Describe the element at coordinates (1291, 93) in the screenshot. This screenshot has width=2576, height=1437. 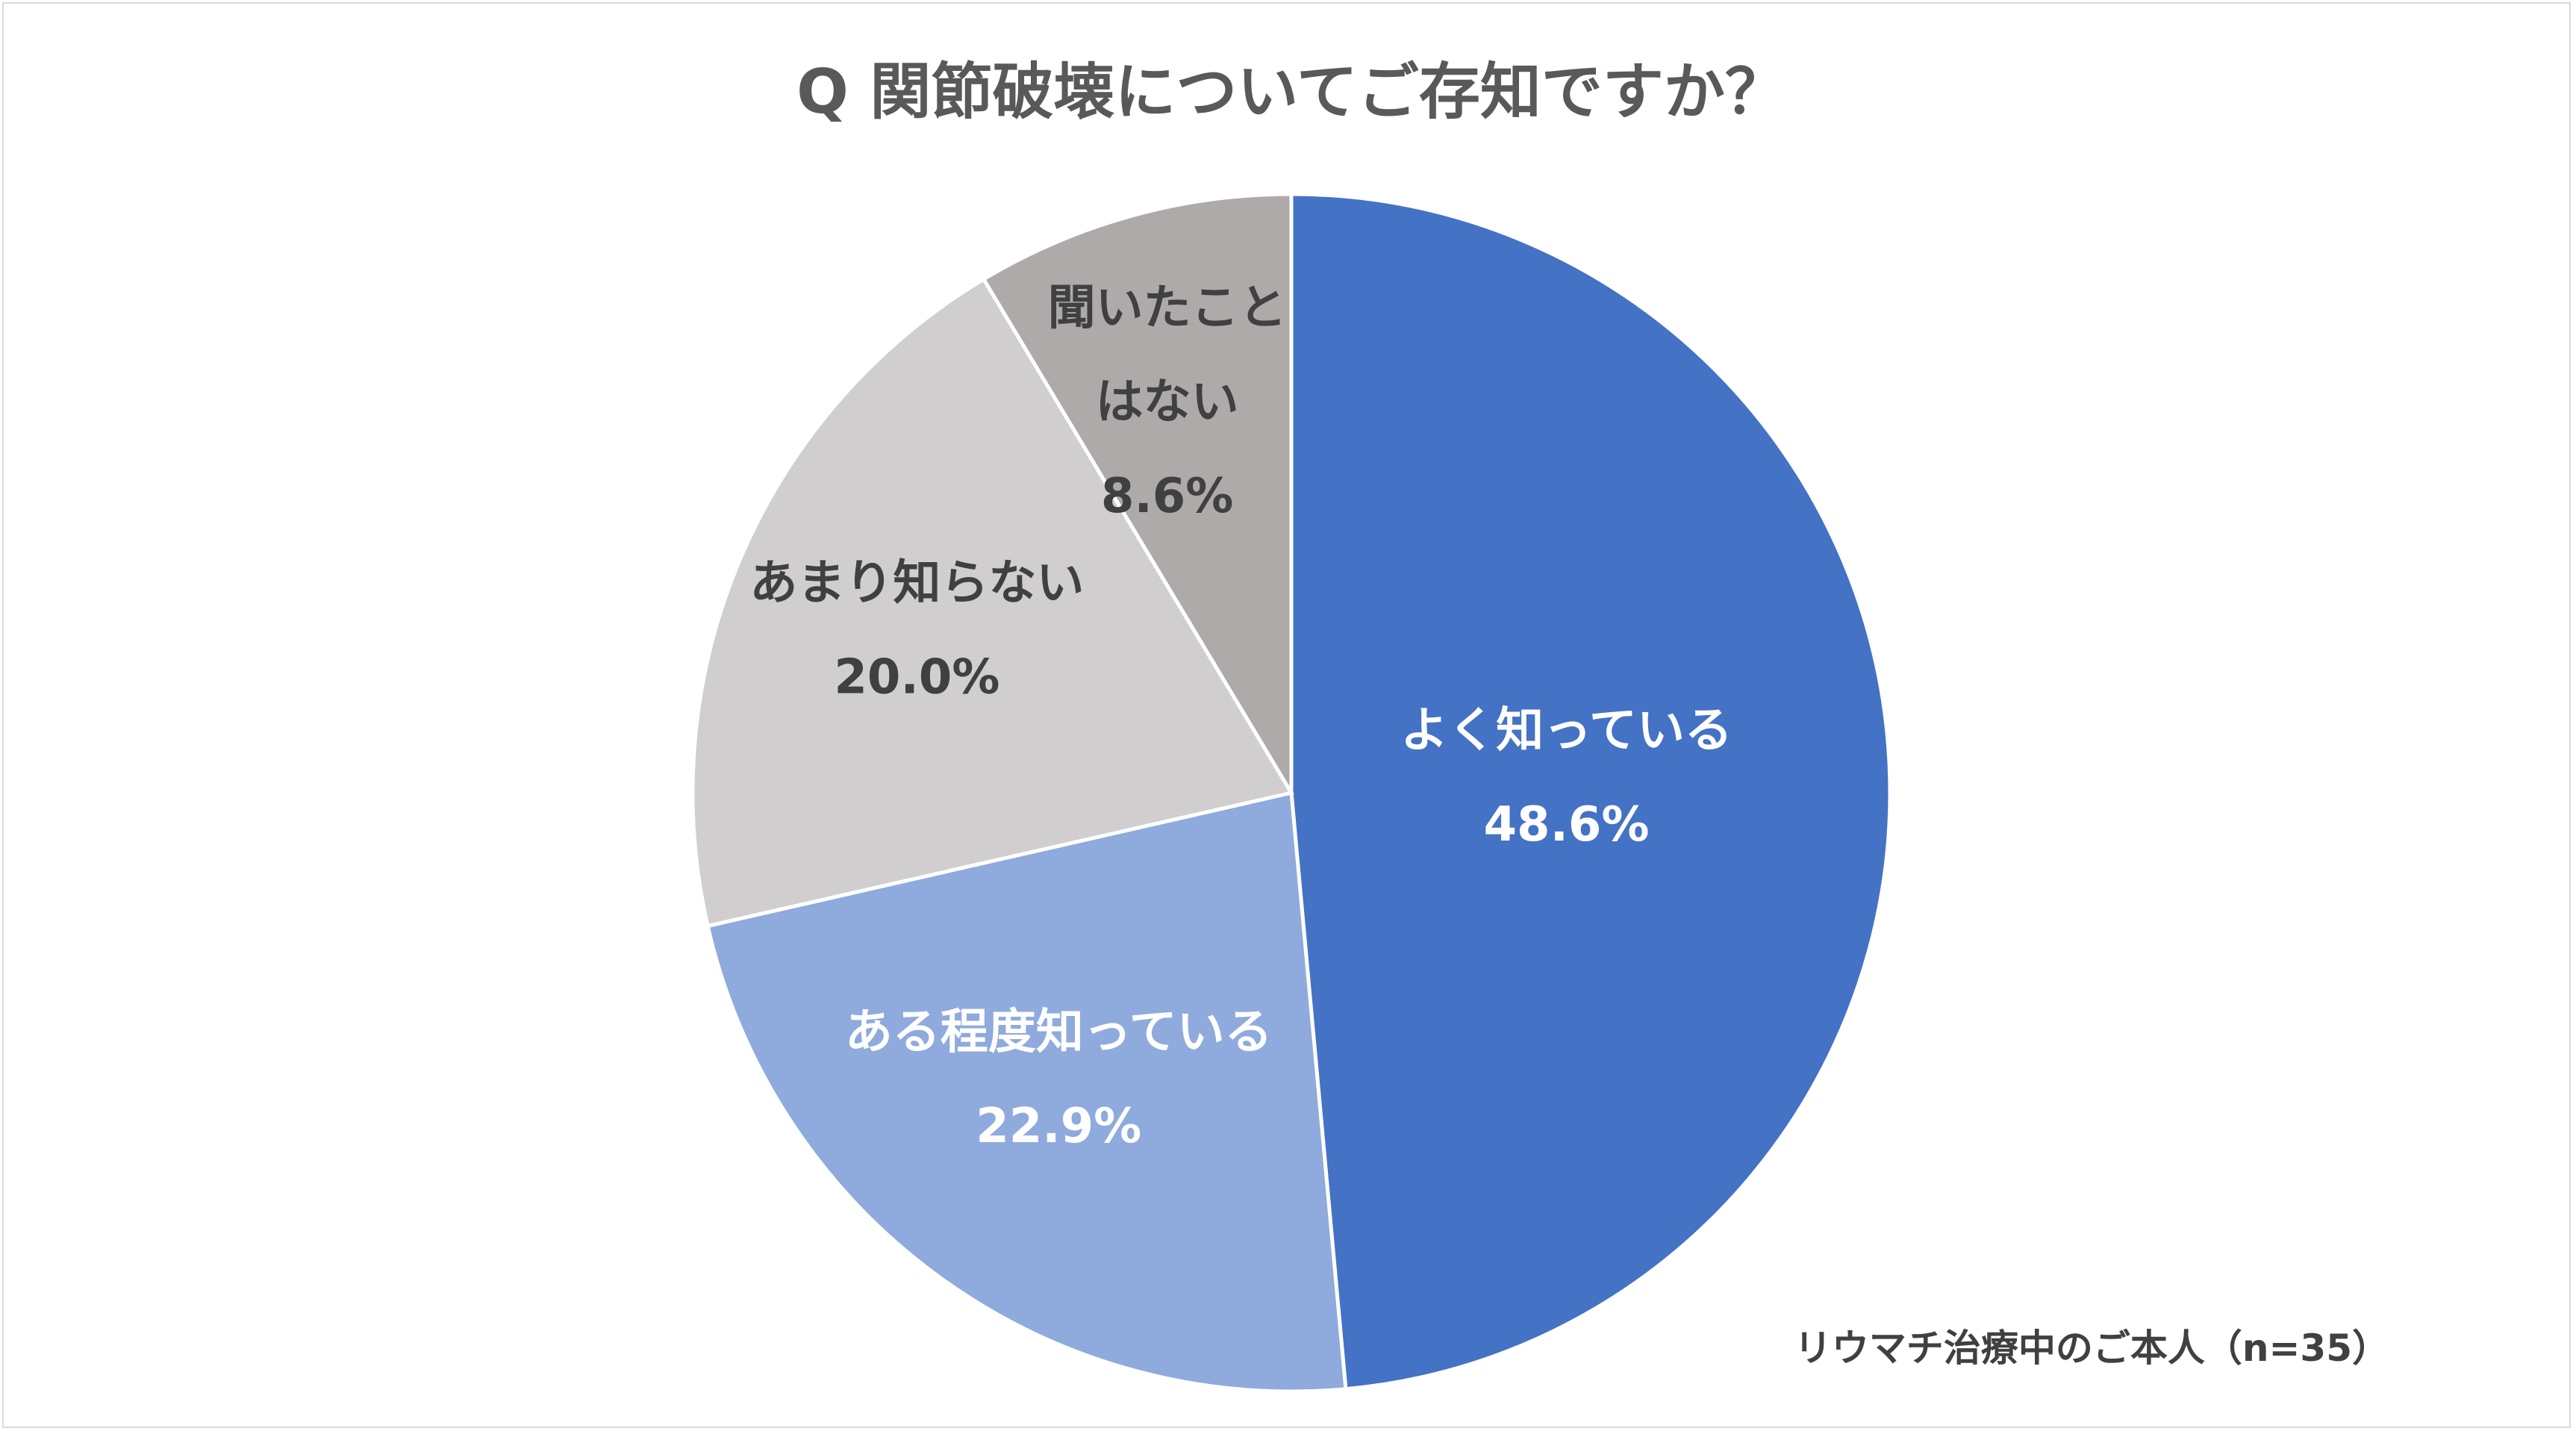
I see `chart-title: Q 関節破壊についてご存知ですか？` at that location.